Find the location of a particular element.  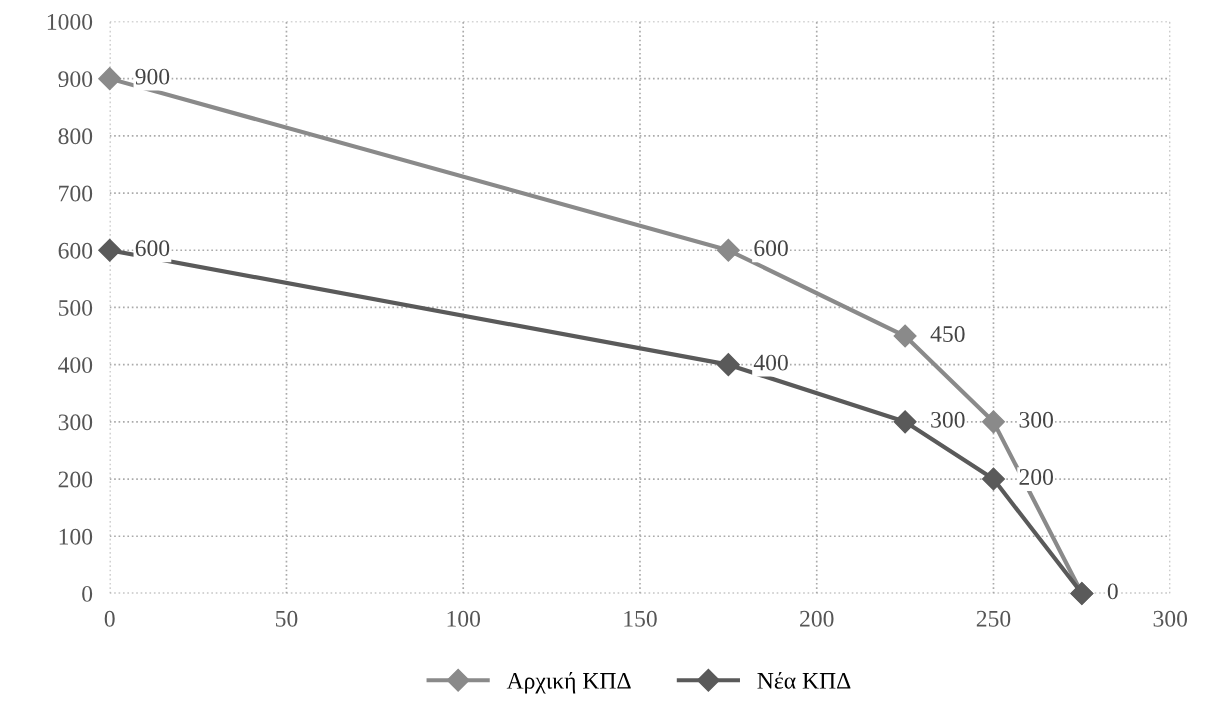

y-tick-label: 800 is located at coordinates (75, 136).